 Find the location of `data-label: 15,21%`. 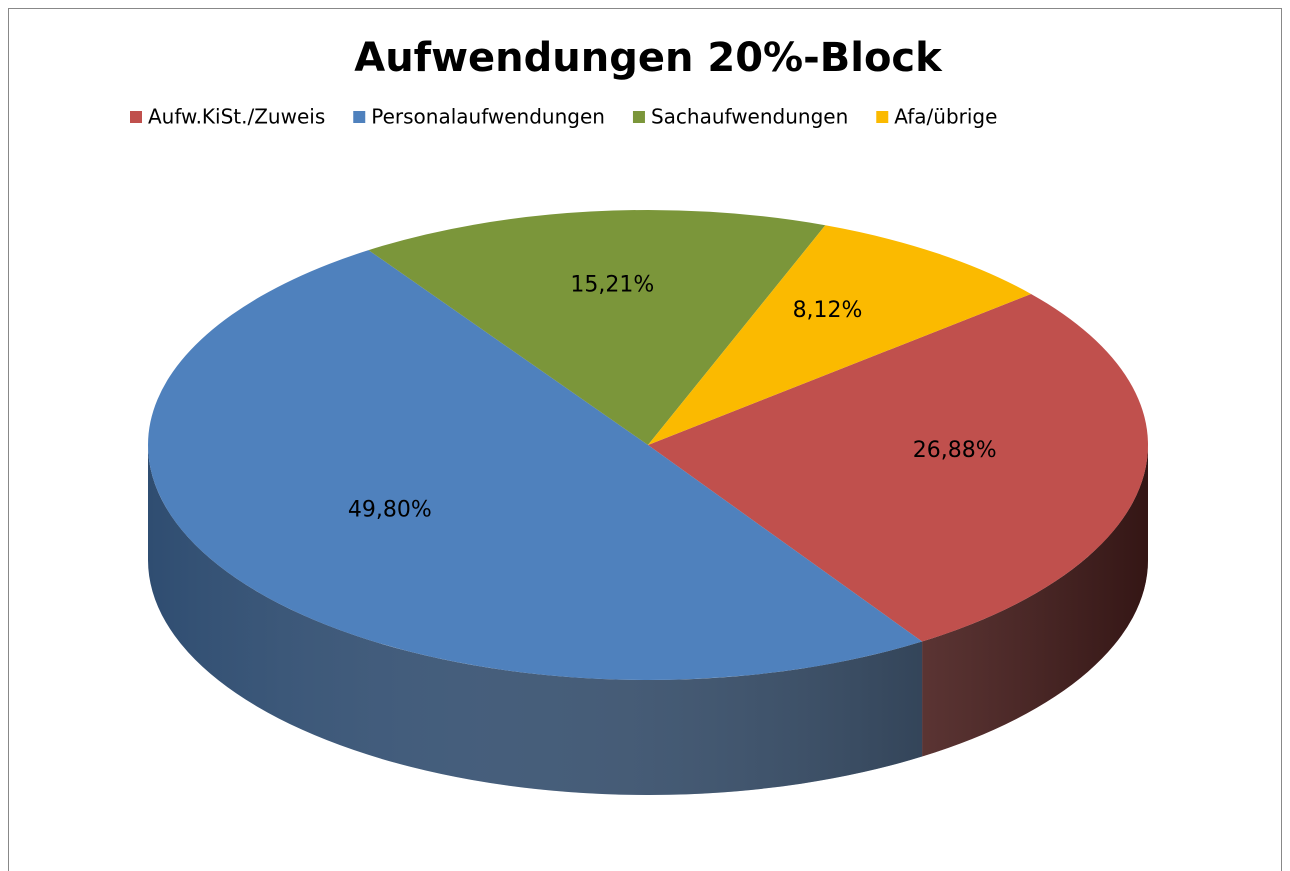

data-label: 15,21% is located at coordinates (612, 284).